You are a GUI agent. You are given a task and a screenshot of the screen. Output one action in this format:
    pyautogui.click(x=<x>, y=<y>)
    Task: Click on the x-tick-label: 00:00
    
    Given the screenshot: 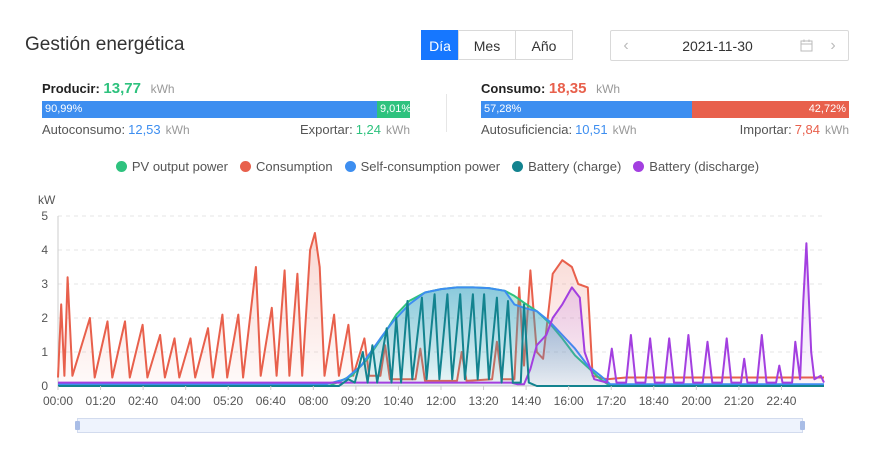 What is the action you would take?
    pyautogui.click(x=58, y=401)
    